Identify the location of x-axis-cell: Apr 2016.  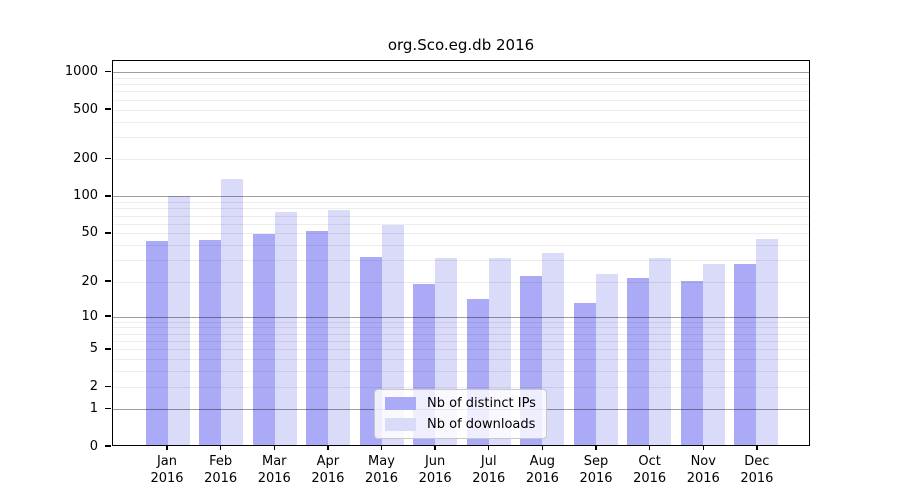
(328, 467).